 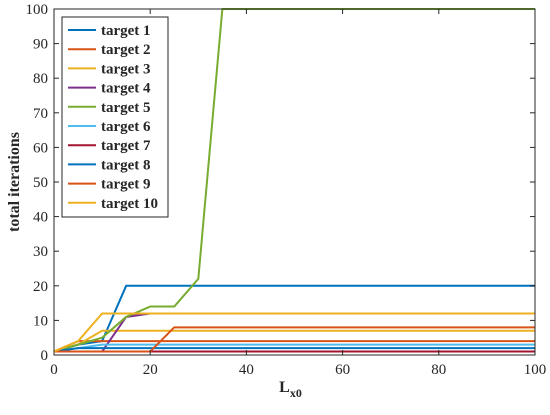 What do you see at coordinates (40, 287) in the screenshot?
I see `y-tick-label: 20` at bounding box center [40, 287].